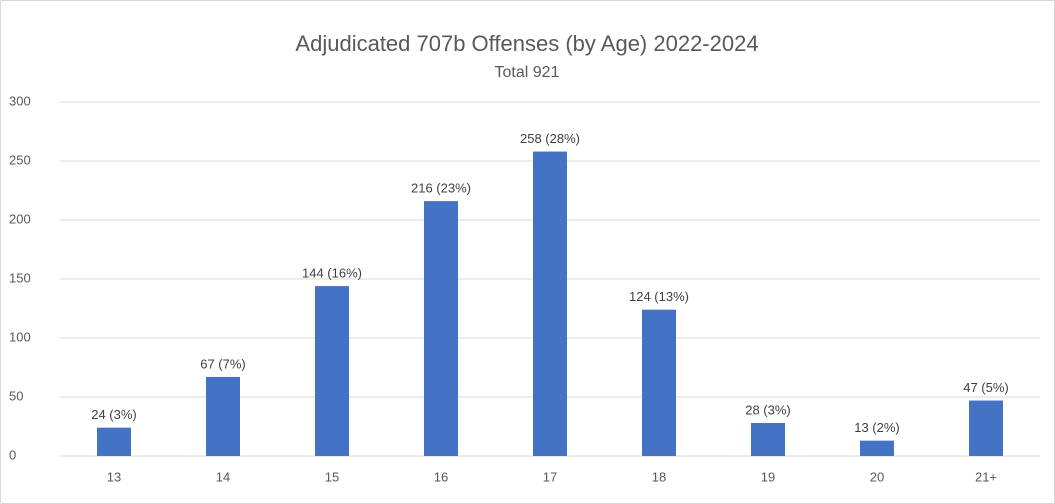 This screenshot has height=504, width=1055. What do you see at coordinates (659, 476) in the screenshot?
I see `x-tick-label: 18` at bounding box center [659, 476].